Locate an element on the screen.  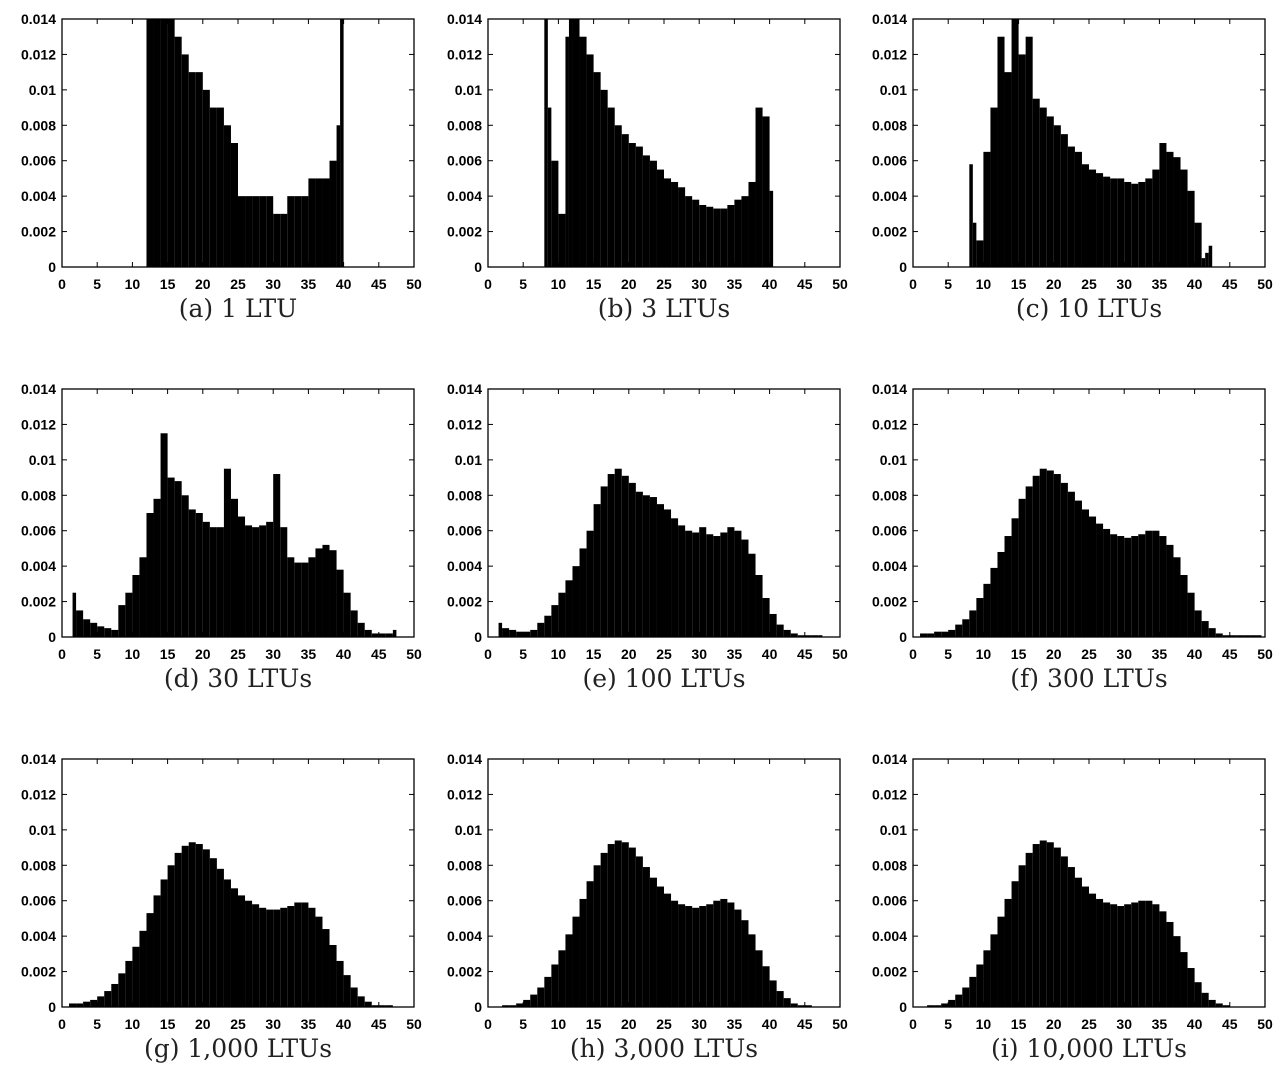
y-tick-label: 0.012 is located at coordinates (889, 424).